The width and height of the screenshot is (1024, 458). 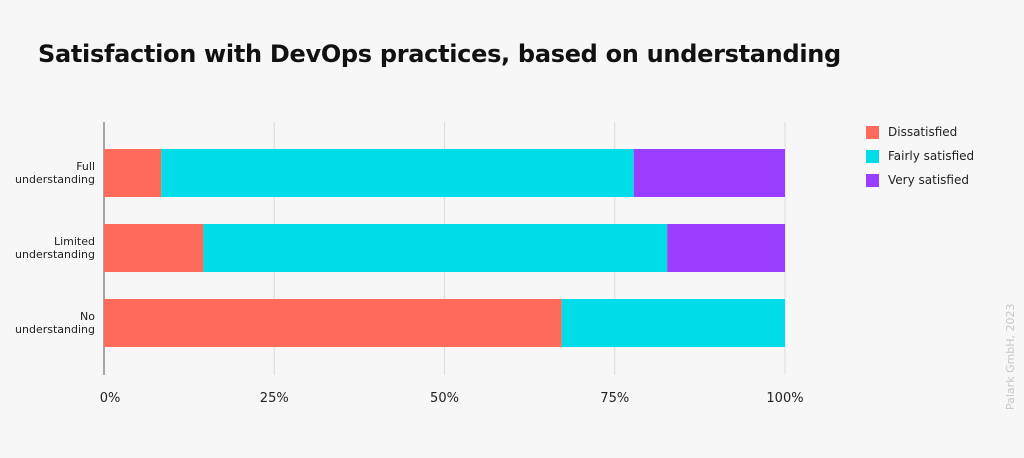 I want to click on y-tick-label: No understanding, so click(x=55, y=323).